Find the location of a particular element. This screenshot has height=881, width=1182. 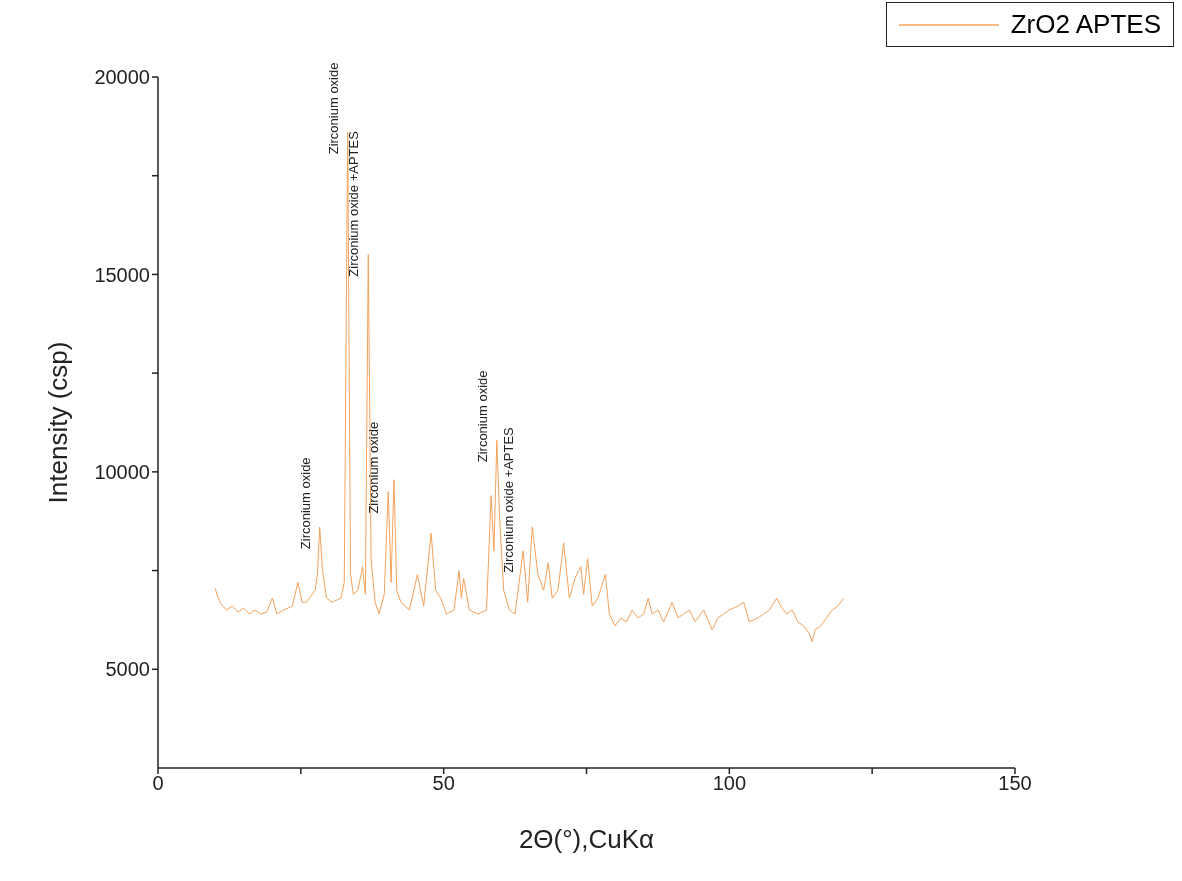

x-tick-label: 0 is located at coordinates (158, 783).